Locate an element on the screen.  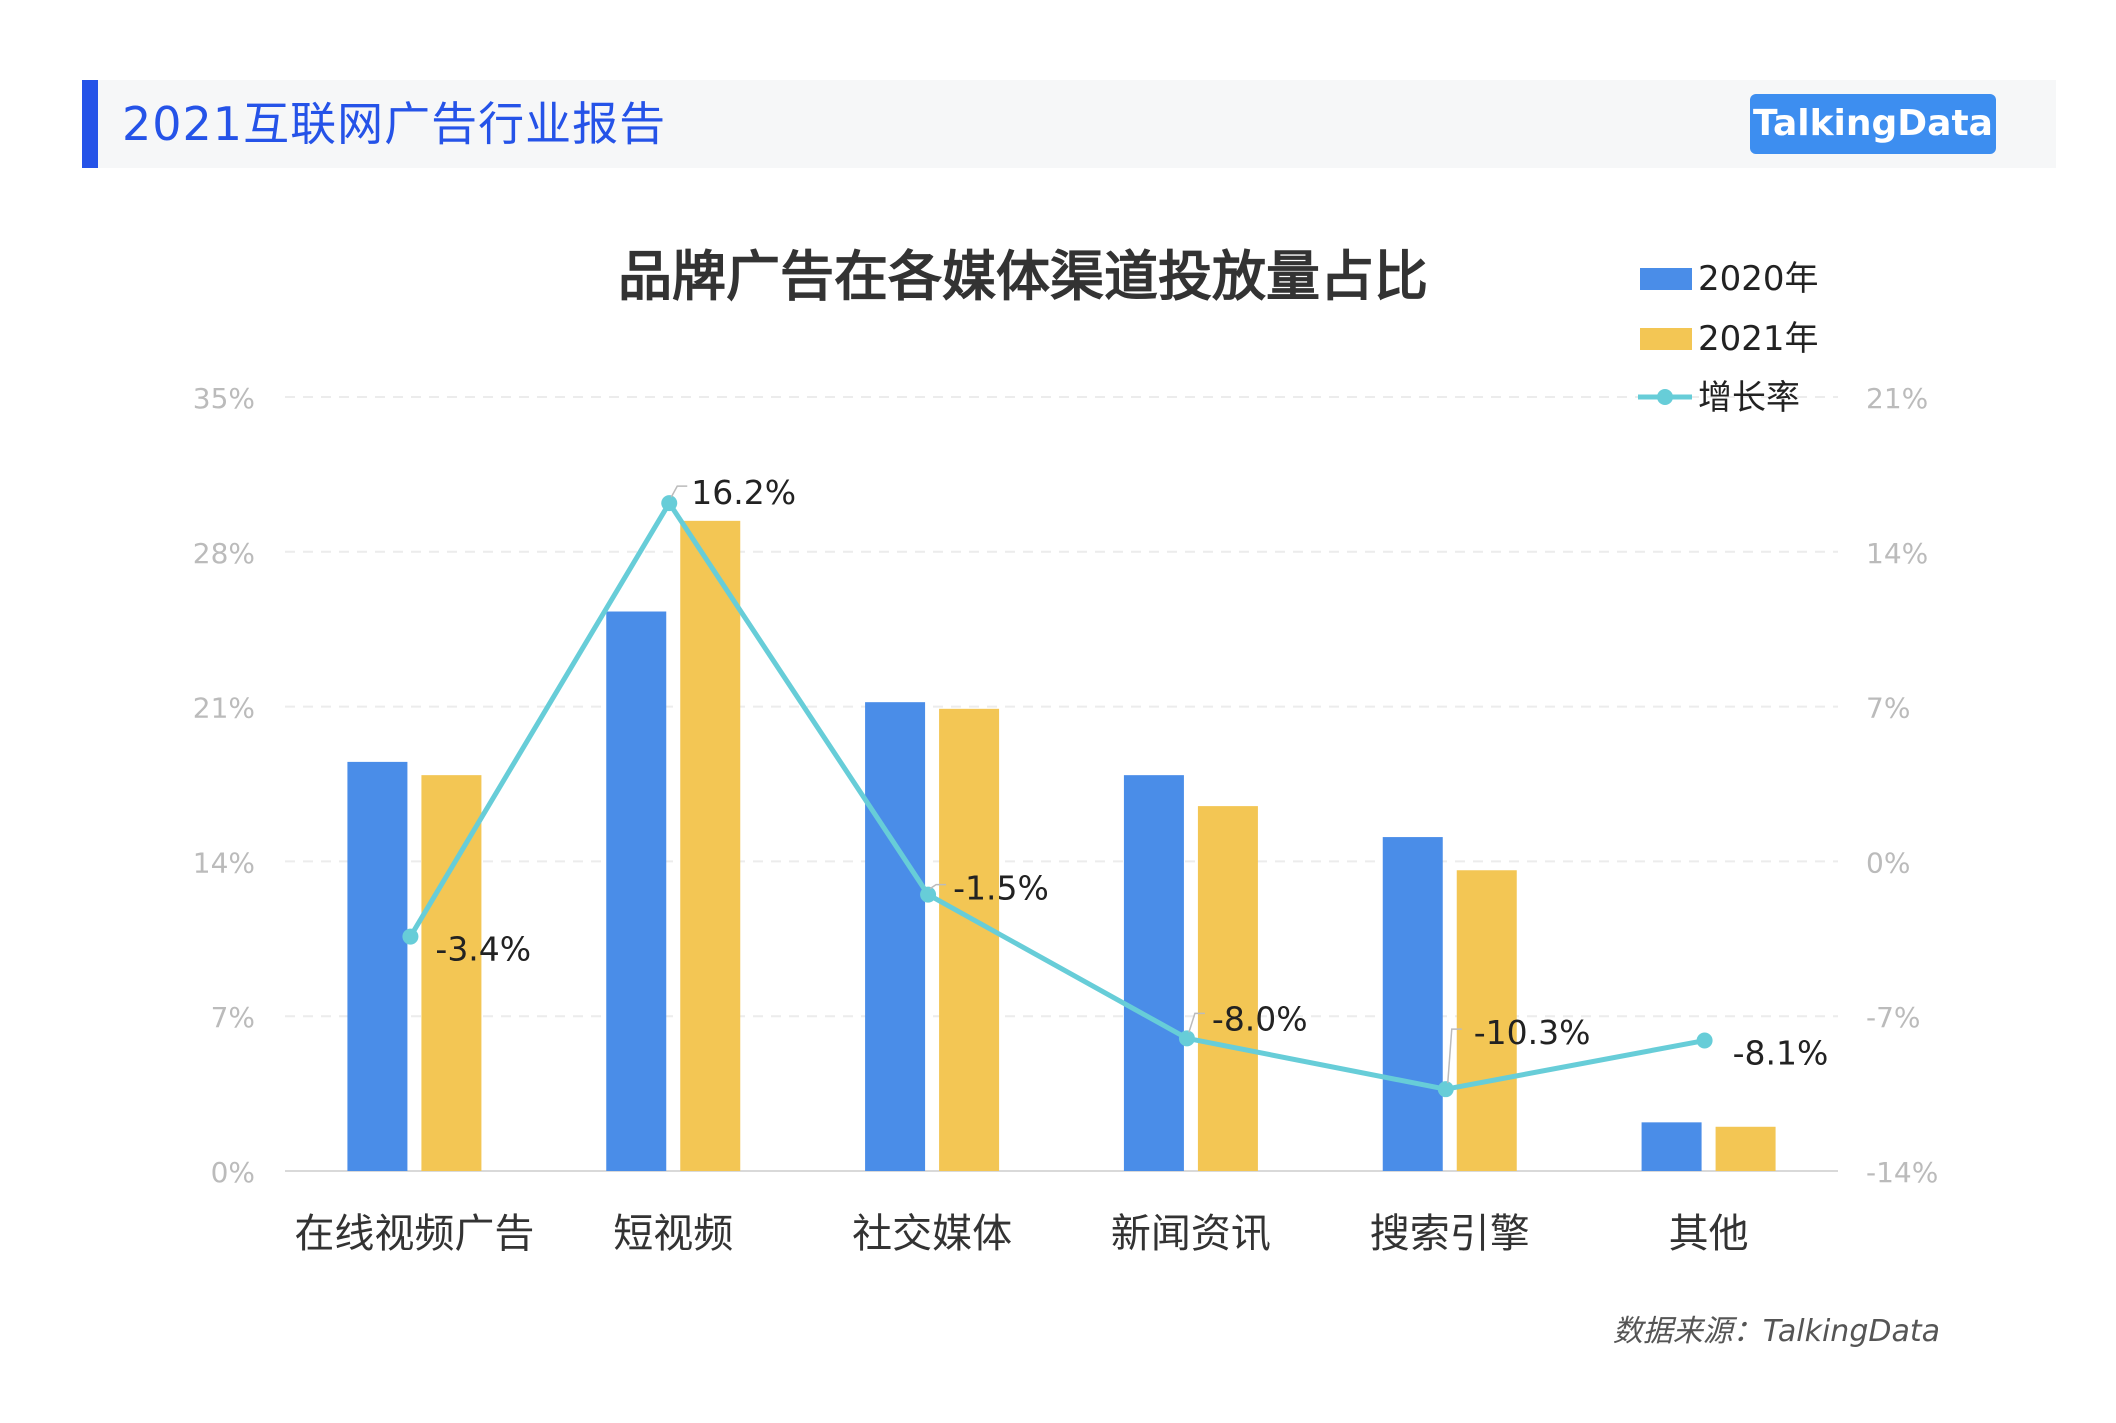
y-left-tick-label: 21% is located at coordinates (224, 708).